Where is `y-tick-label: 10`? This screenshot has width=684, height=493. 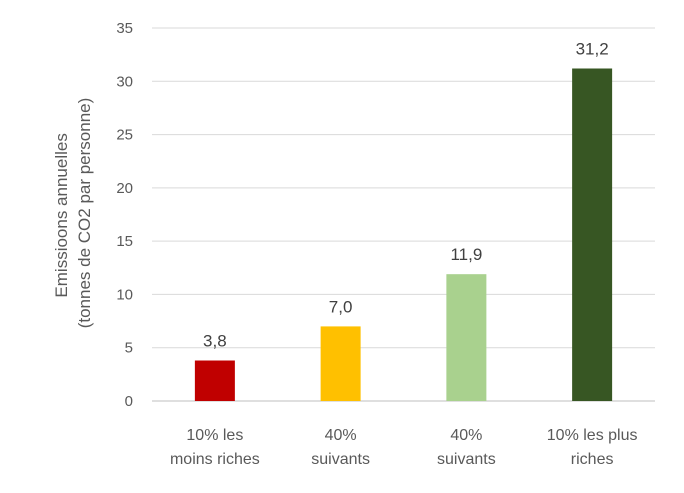 y-tick-label: 10 is located at coordinates (124, 294).